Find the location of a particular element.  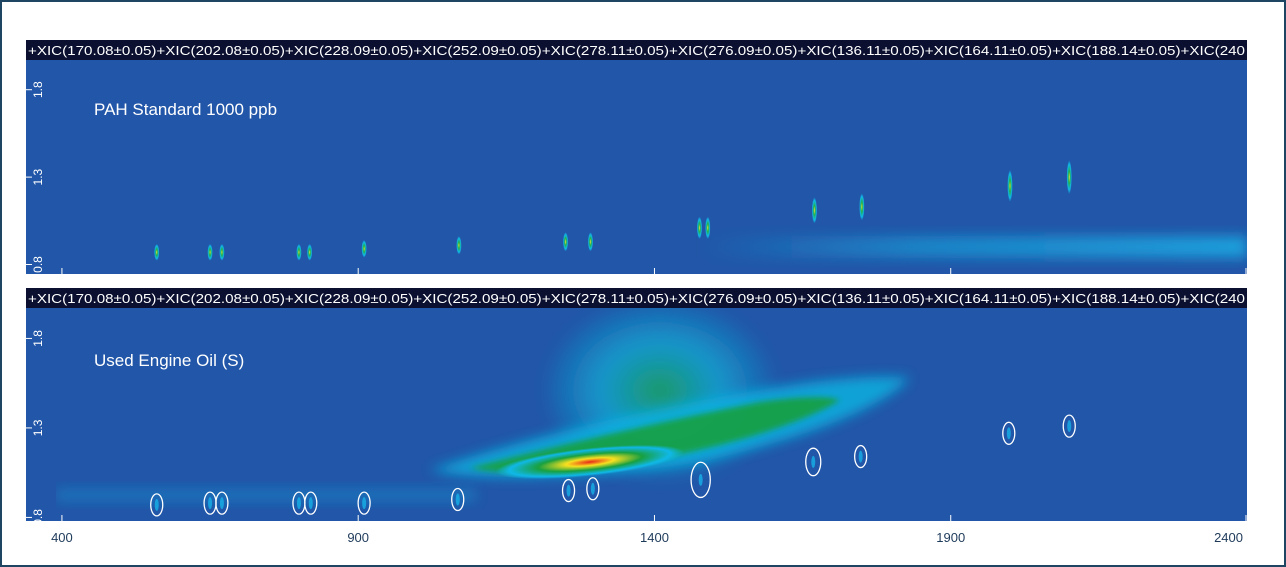

panel-2-circled-peaks is located at coordinates (613, 465).